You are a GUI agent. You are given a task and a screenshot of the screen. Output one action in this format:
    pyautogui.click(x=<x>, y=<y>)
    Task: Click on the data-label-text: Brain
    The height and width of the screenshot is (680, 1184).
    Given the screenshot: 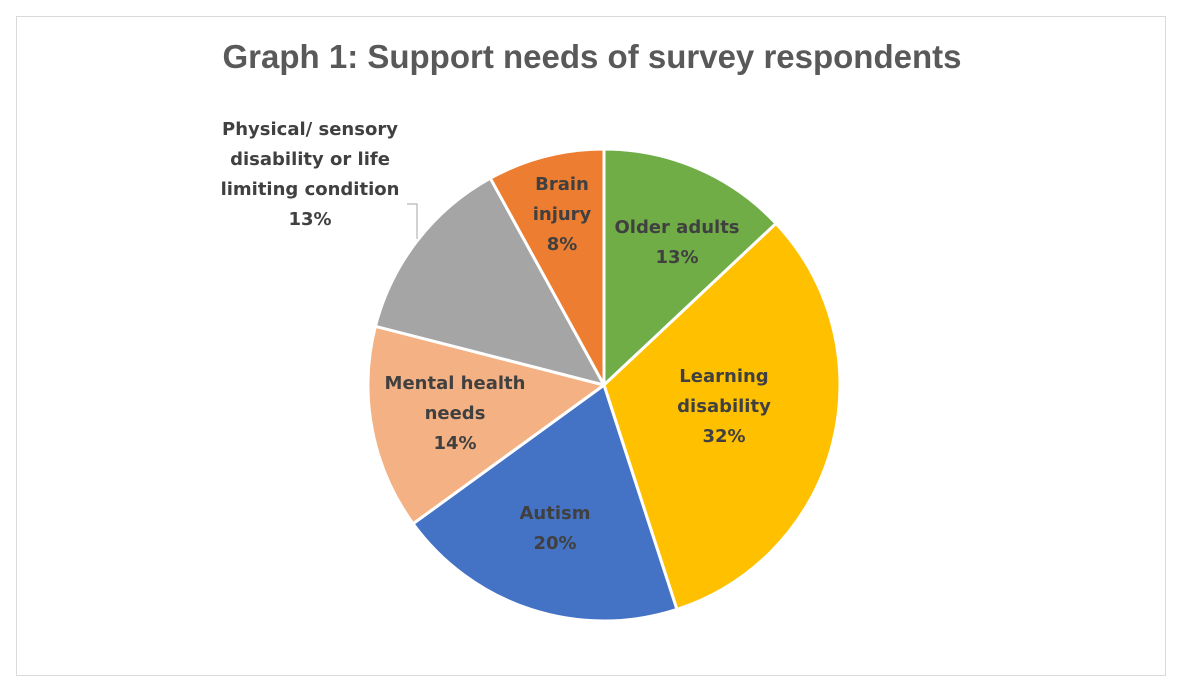 What is the action you would take?
    pyautogui.click(x=562, y=184)
    